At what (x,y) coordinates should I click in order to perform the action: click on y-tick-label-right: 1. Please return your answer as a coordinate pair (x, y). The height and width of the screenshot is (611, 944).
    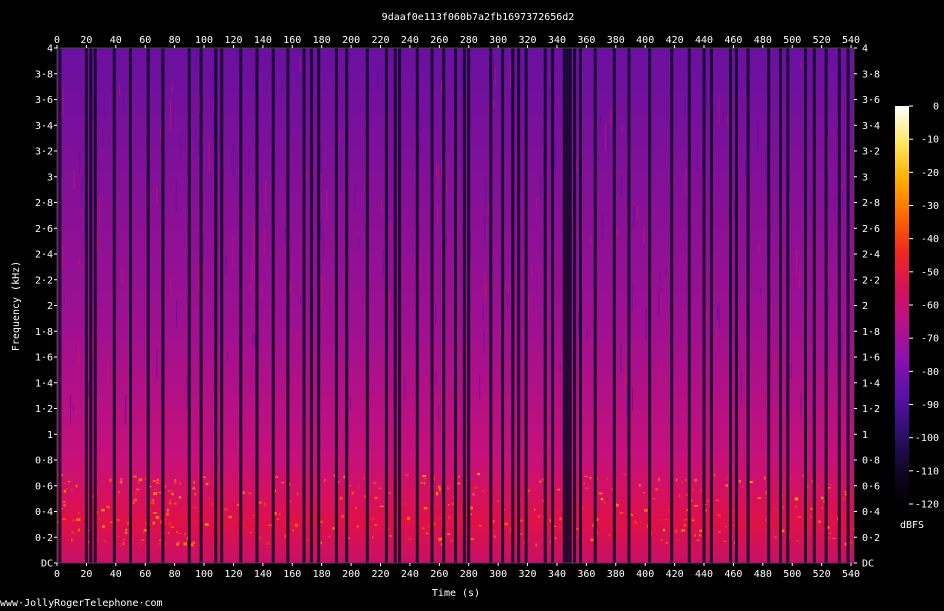
    Looking at the image, I should click on (865, 435).